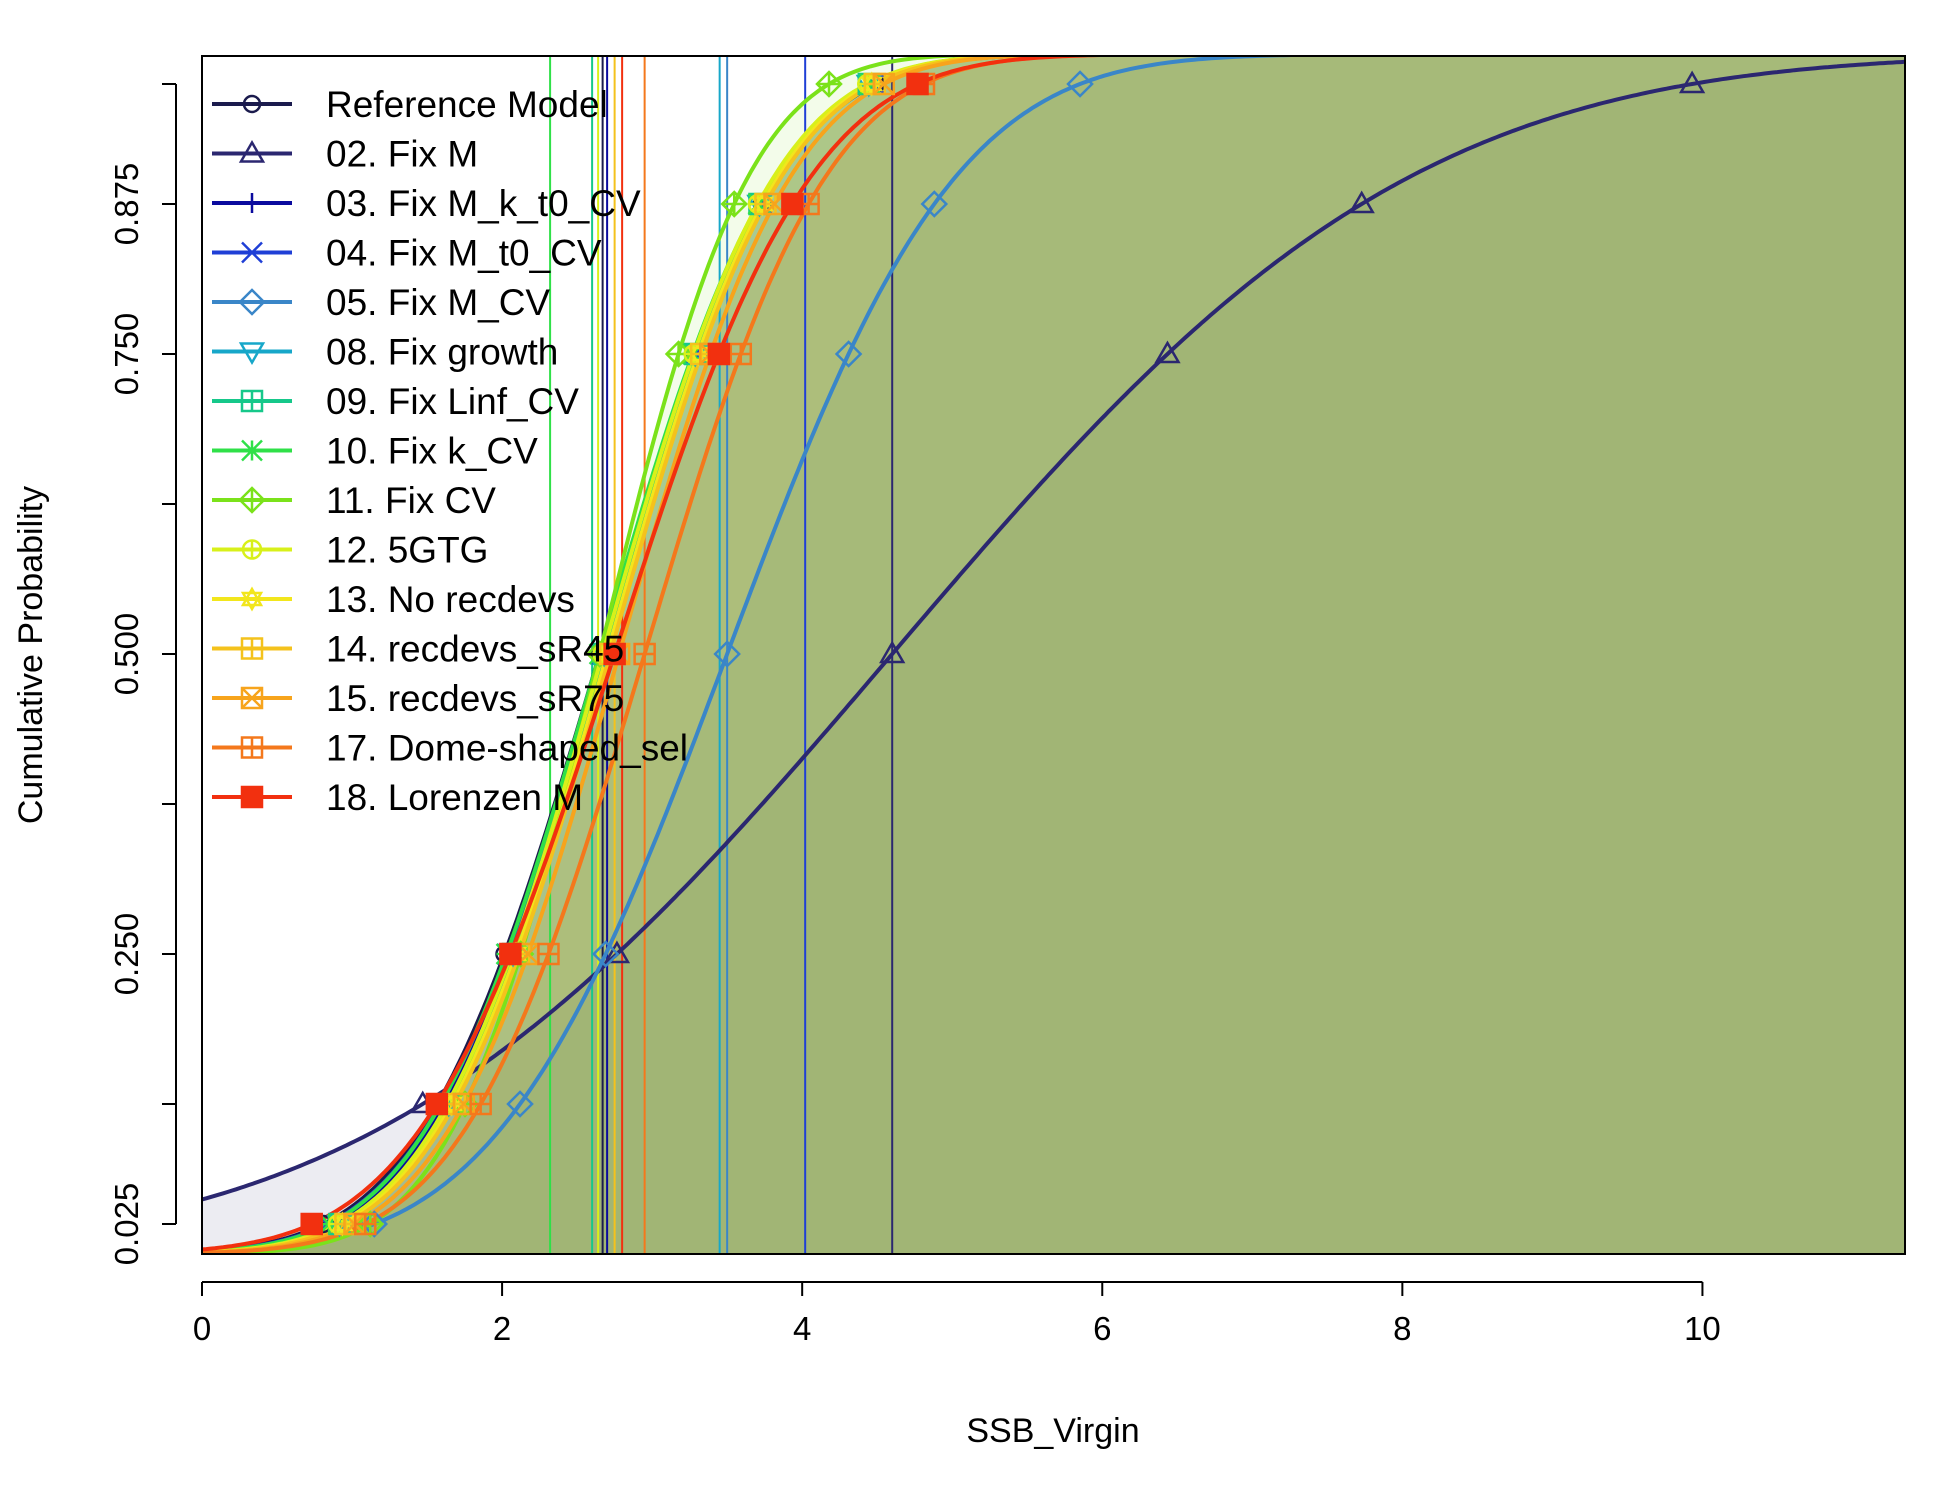  Describe the element at coordinates (1052, 1431) in the screenshot. I see `x-axis-title: SSB_Virgin` at that location.